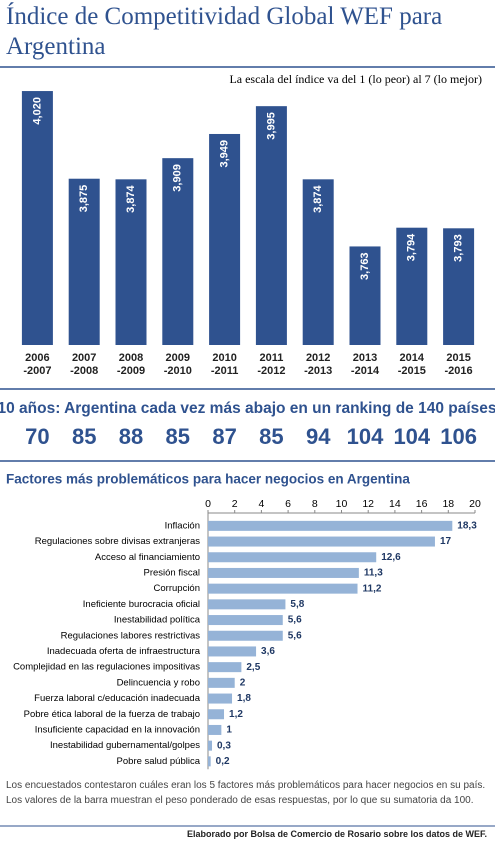  What do you see at coordinates (157, 620) in the screenshot?
I see `y-tick-label: Inestabilidad política` at bounding box center [157, 620].